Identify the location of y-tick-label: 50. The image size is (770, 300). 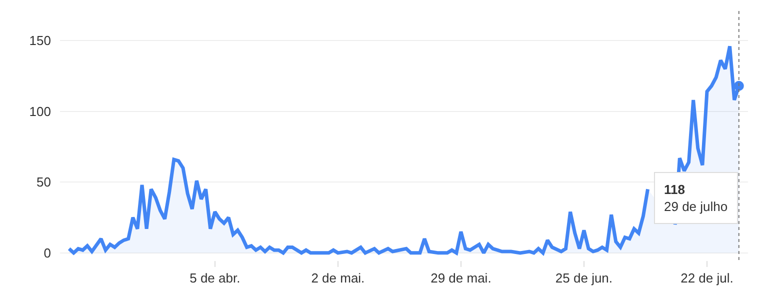
(43, 182).